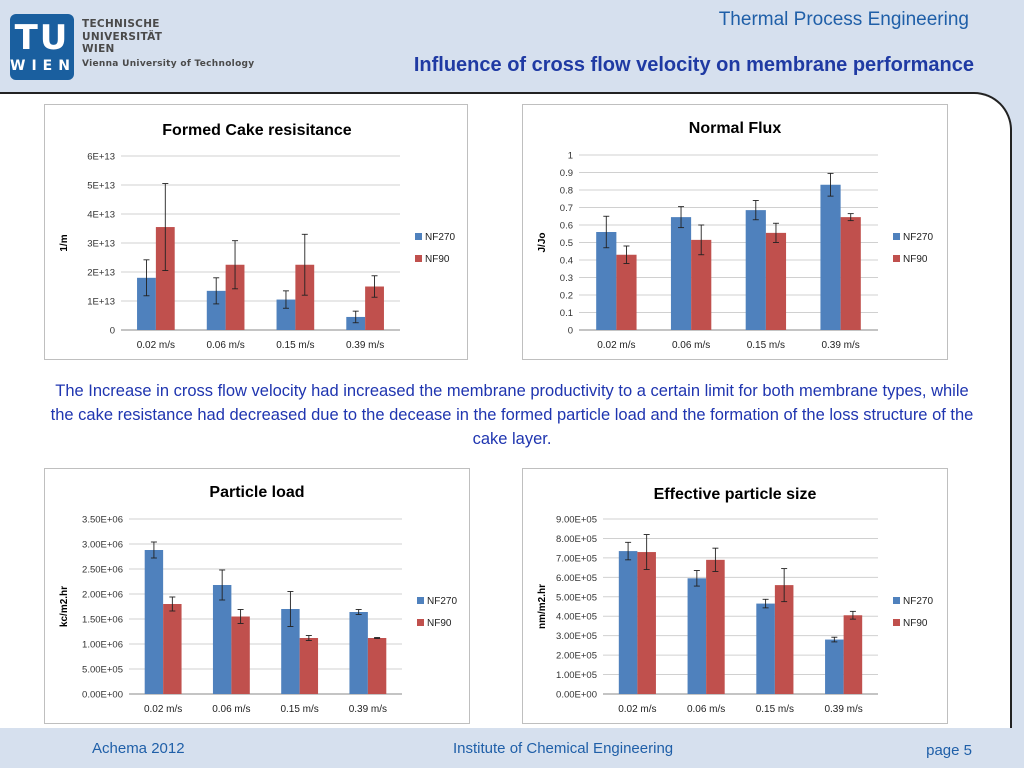 The width and height of the screenshot is (1024, 768). Describe the element at coordinates (949, 750) in the screenshot. I see `footer-page-number: page 5` at that location.